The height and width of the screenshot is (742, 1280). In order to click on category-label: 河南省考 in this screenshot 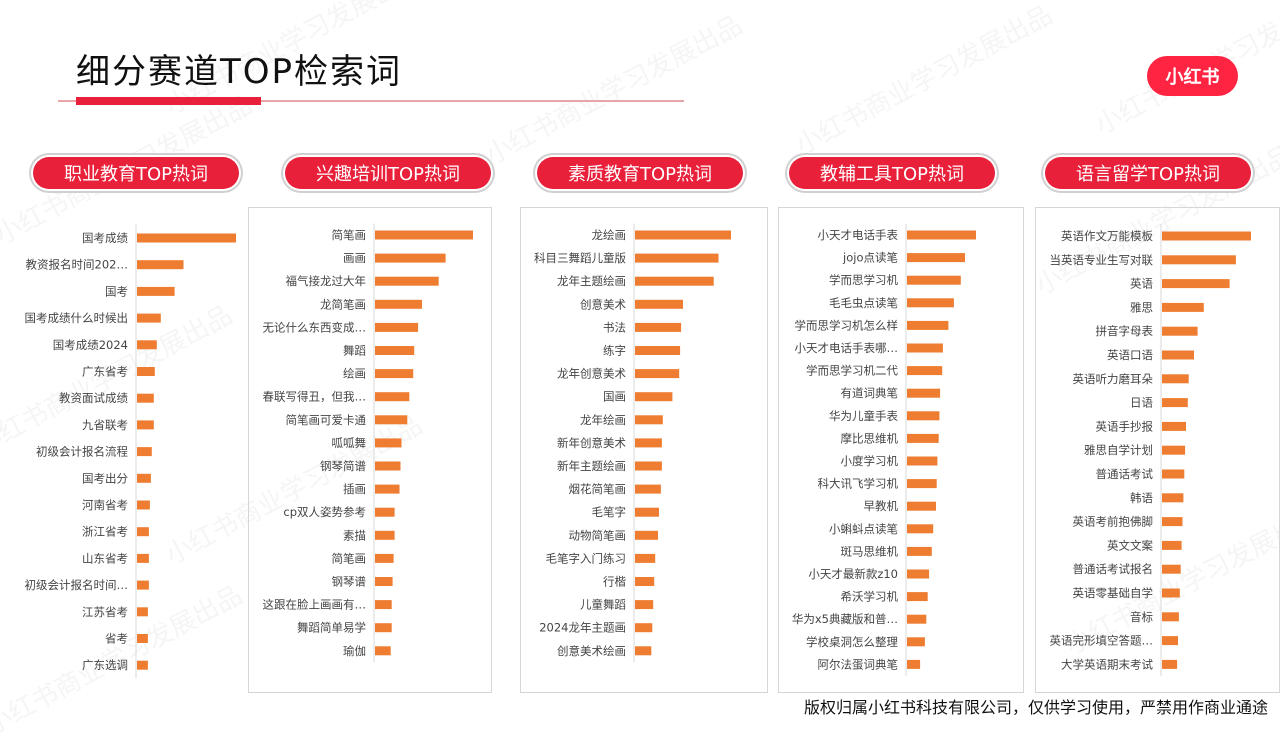, I will do `click(105, 505)`.